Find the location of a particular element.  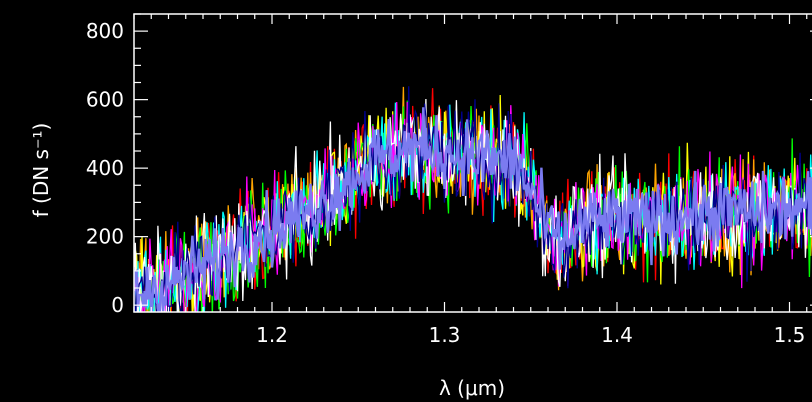

y-axis-label: f (DN s⁻¹) is located at coordinates (41, 170).